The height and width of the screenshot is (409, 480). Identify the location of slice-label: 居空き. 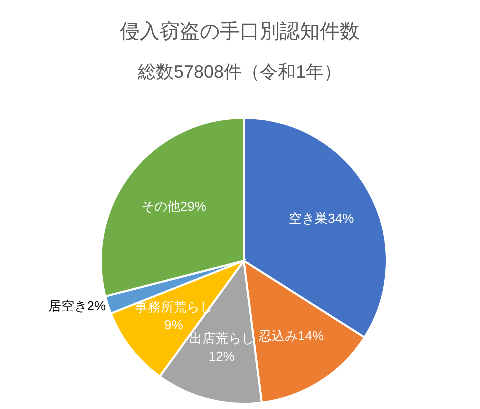
(68, 306).